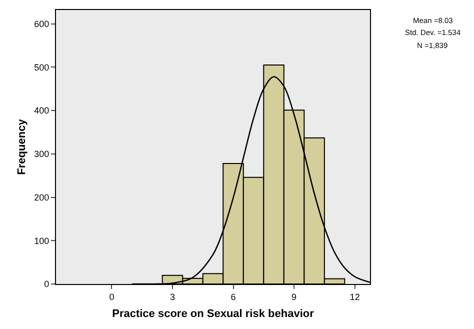 The height and width of the screenshot is (329, 474). I want to click on x-tick-label: 12, so click(355, 297).